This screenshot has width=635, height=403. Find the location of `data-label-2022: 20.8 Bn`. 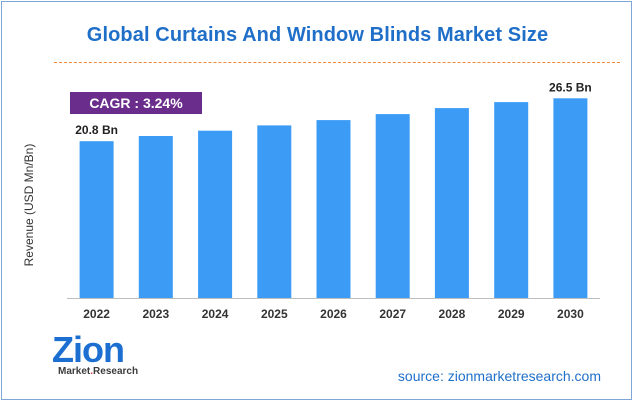

data-label-2022: 20.8 Bn is located at coordinates (96, 130).